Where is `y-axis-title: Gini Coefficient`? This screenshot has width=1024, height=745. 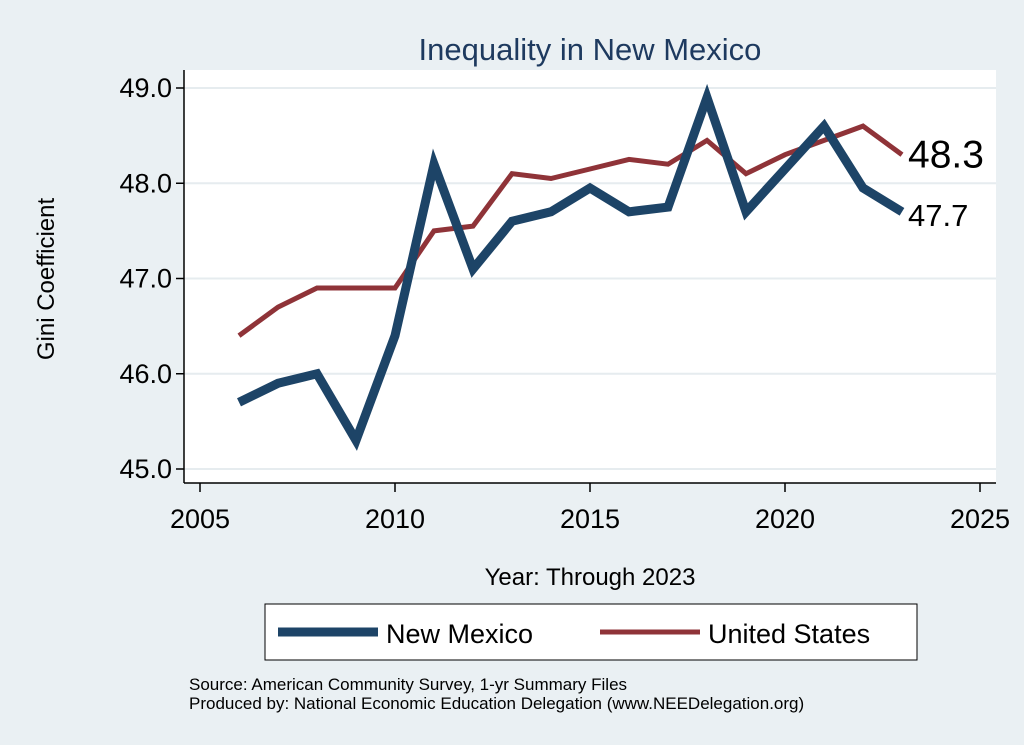 y-axis-title: Gini Coefficient is located at coordinates (46, 279).